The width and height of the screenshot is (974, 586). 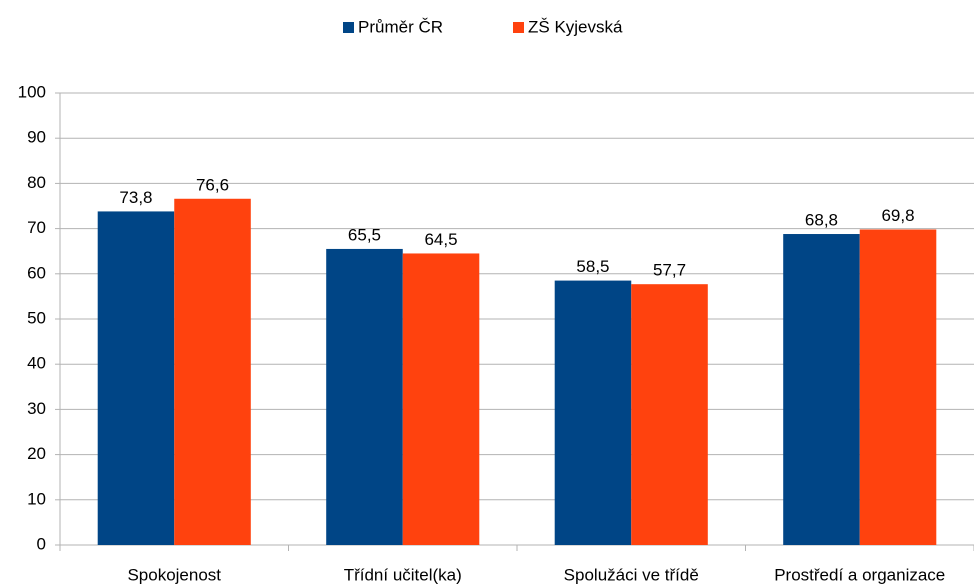 What do you see at coordinates (36, 317) in the screenshot?
I see `y-tick-label: 50` at bounding box center [36, 317].